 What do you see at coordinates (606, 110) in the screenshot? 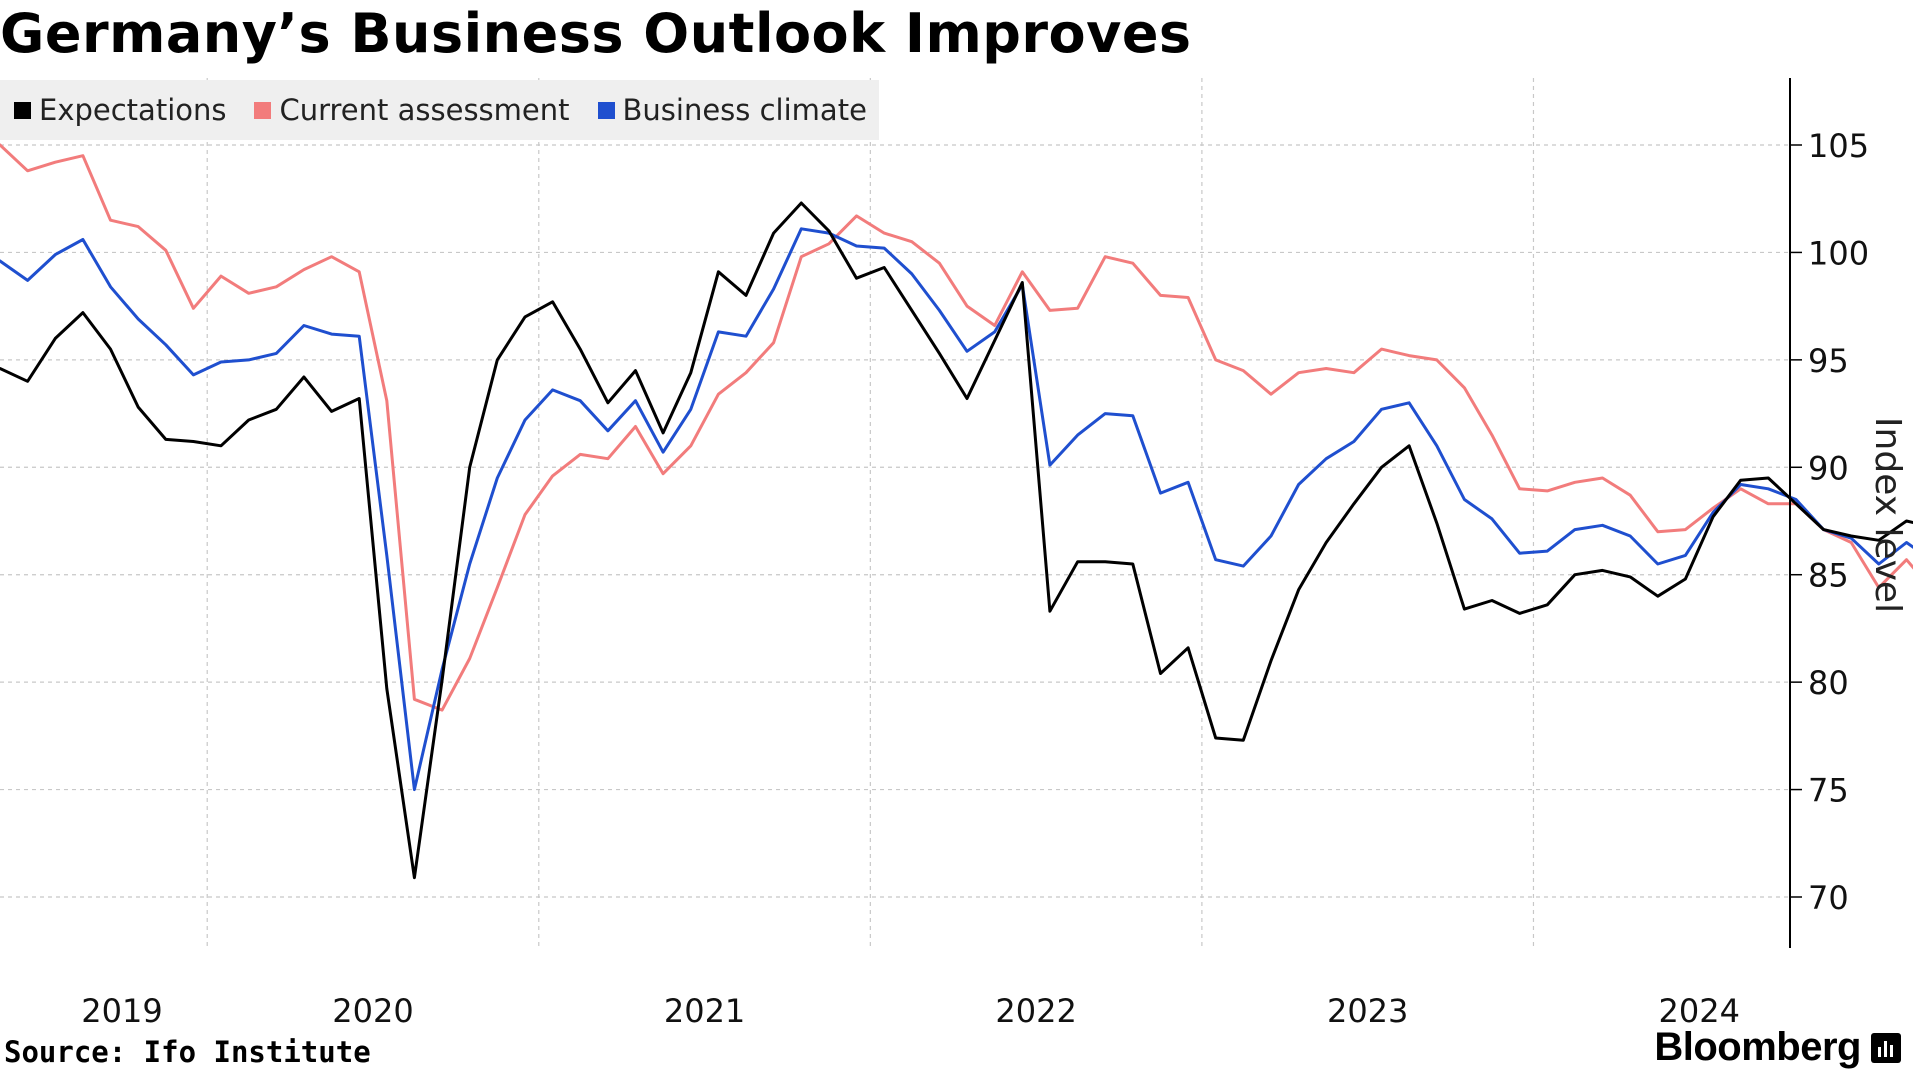
I see `legend-swatch-business-climate` at bounding box center [606, 110].